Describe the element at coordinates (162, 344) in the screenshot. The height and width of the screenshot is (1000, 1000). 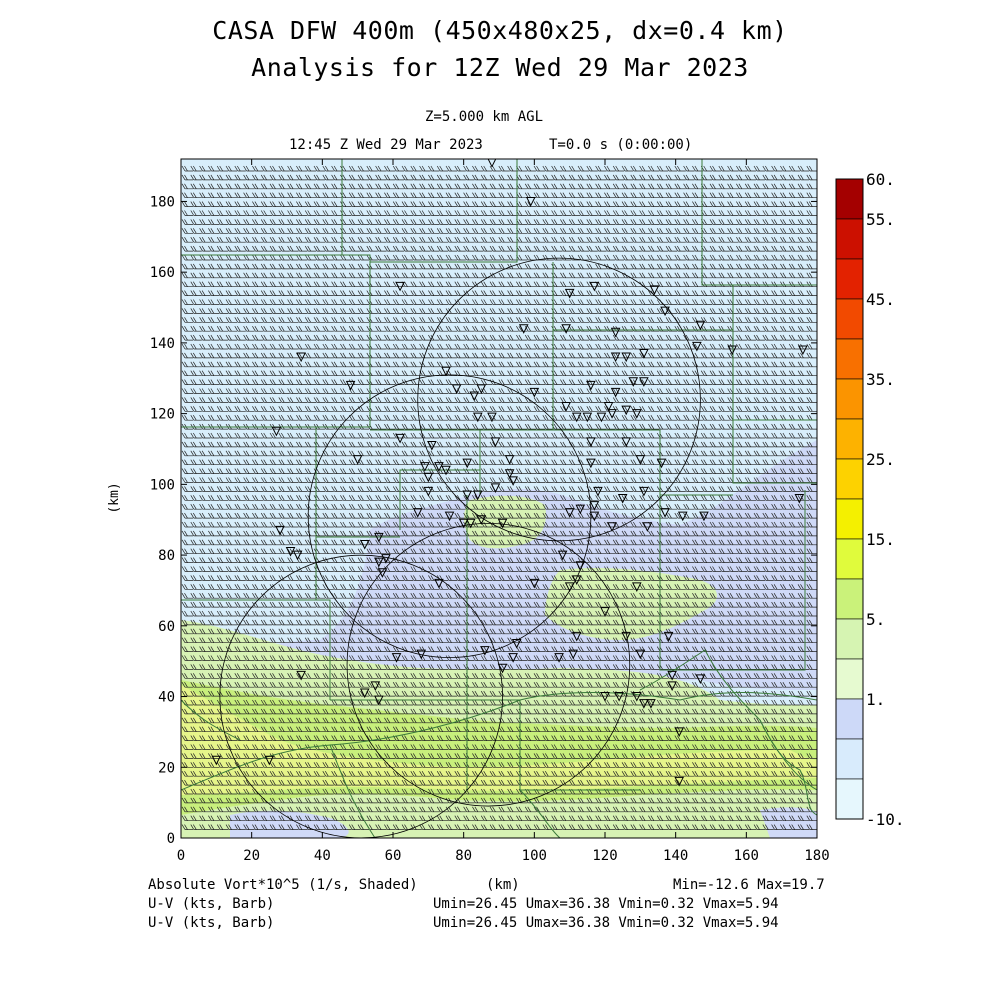
I see `y-tick-label: 140` at that location.